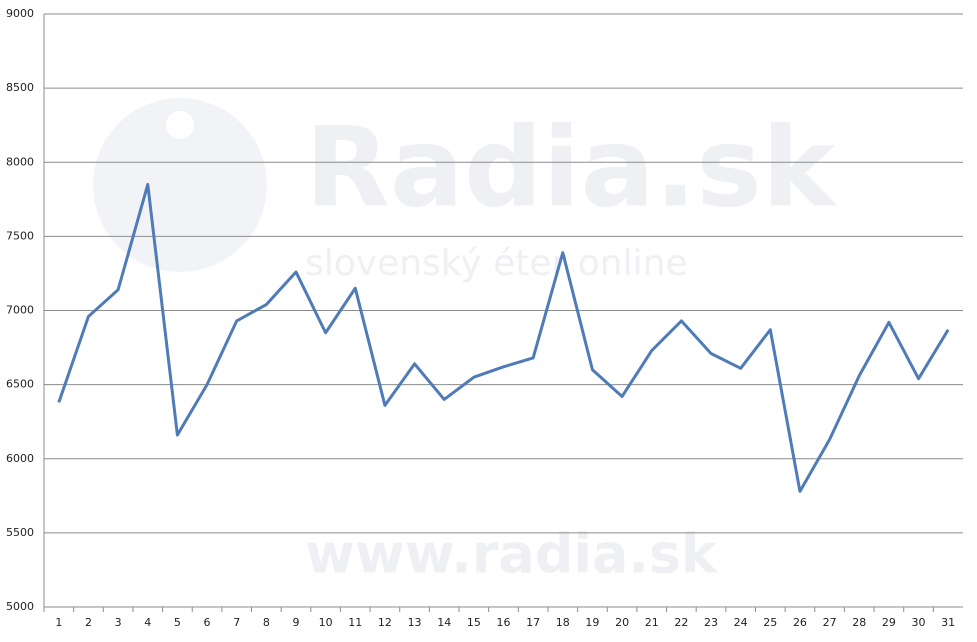 This screenshot has height=642, width=977. I want to click on x-tick-label: 5, so click(177, 622).